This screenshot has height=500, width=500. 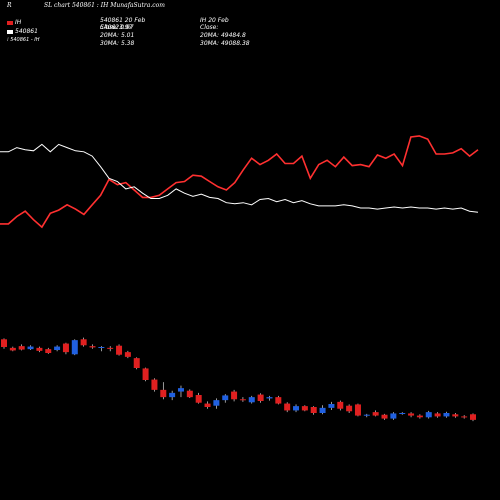 What do you see at coordinates (26, 31) in the screenshot?
I see `legend-series2-label: 540861` at bounding box center [26, 31].